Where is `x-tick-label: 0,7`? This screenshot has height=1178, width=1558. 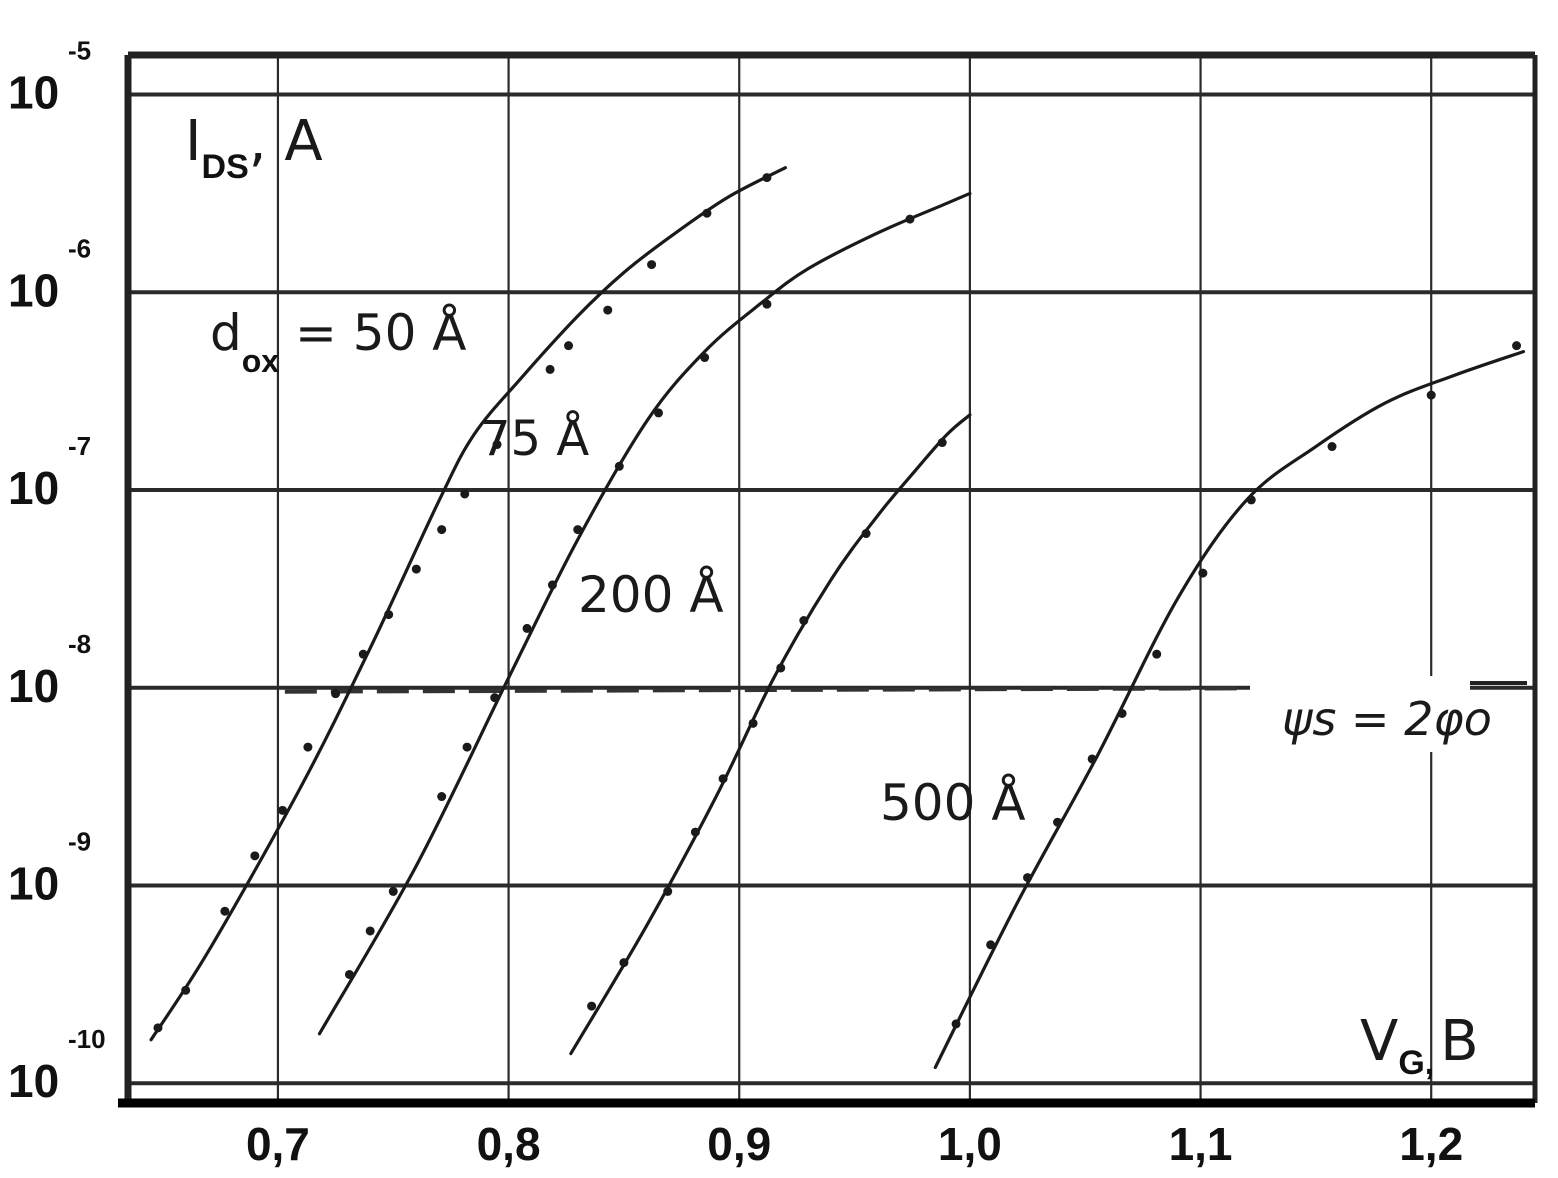
x-tick-label: 0,7 is located at coordinates (278, 1144).